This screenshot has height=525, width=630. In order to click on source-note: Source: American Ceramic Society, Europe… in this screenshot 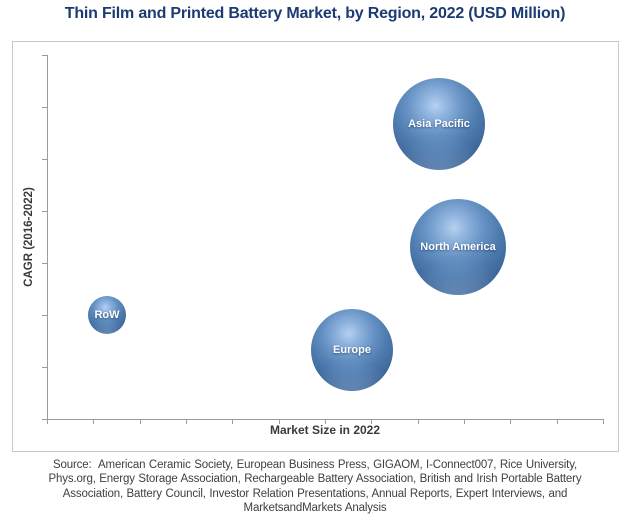, I will do `click(315, 486)`.